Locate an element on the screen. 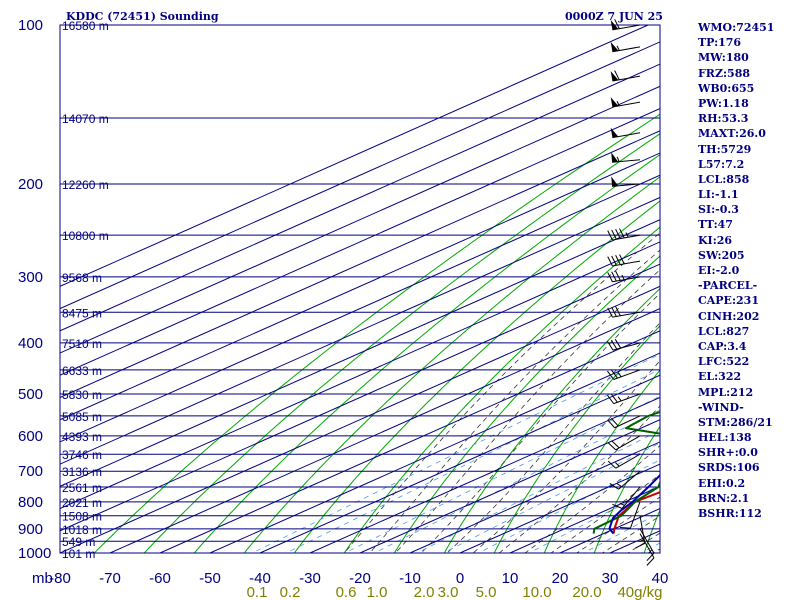 This screenshot has height=600, width=800. index-item: SHR+:0.0 is located at coordinates (728, 453).